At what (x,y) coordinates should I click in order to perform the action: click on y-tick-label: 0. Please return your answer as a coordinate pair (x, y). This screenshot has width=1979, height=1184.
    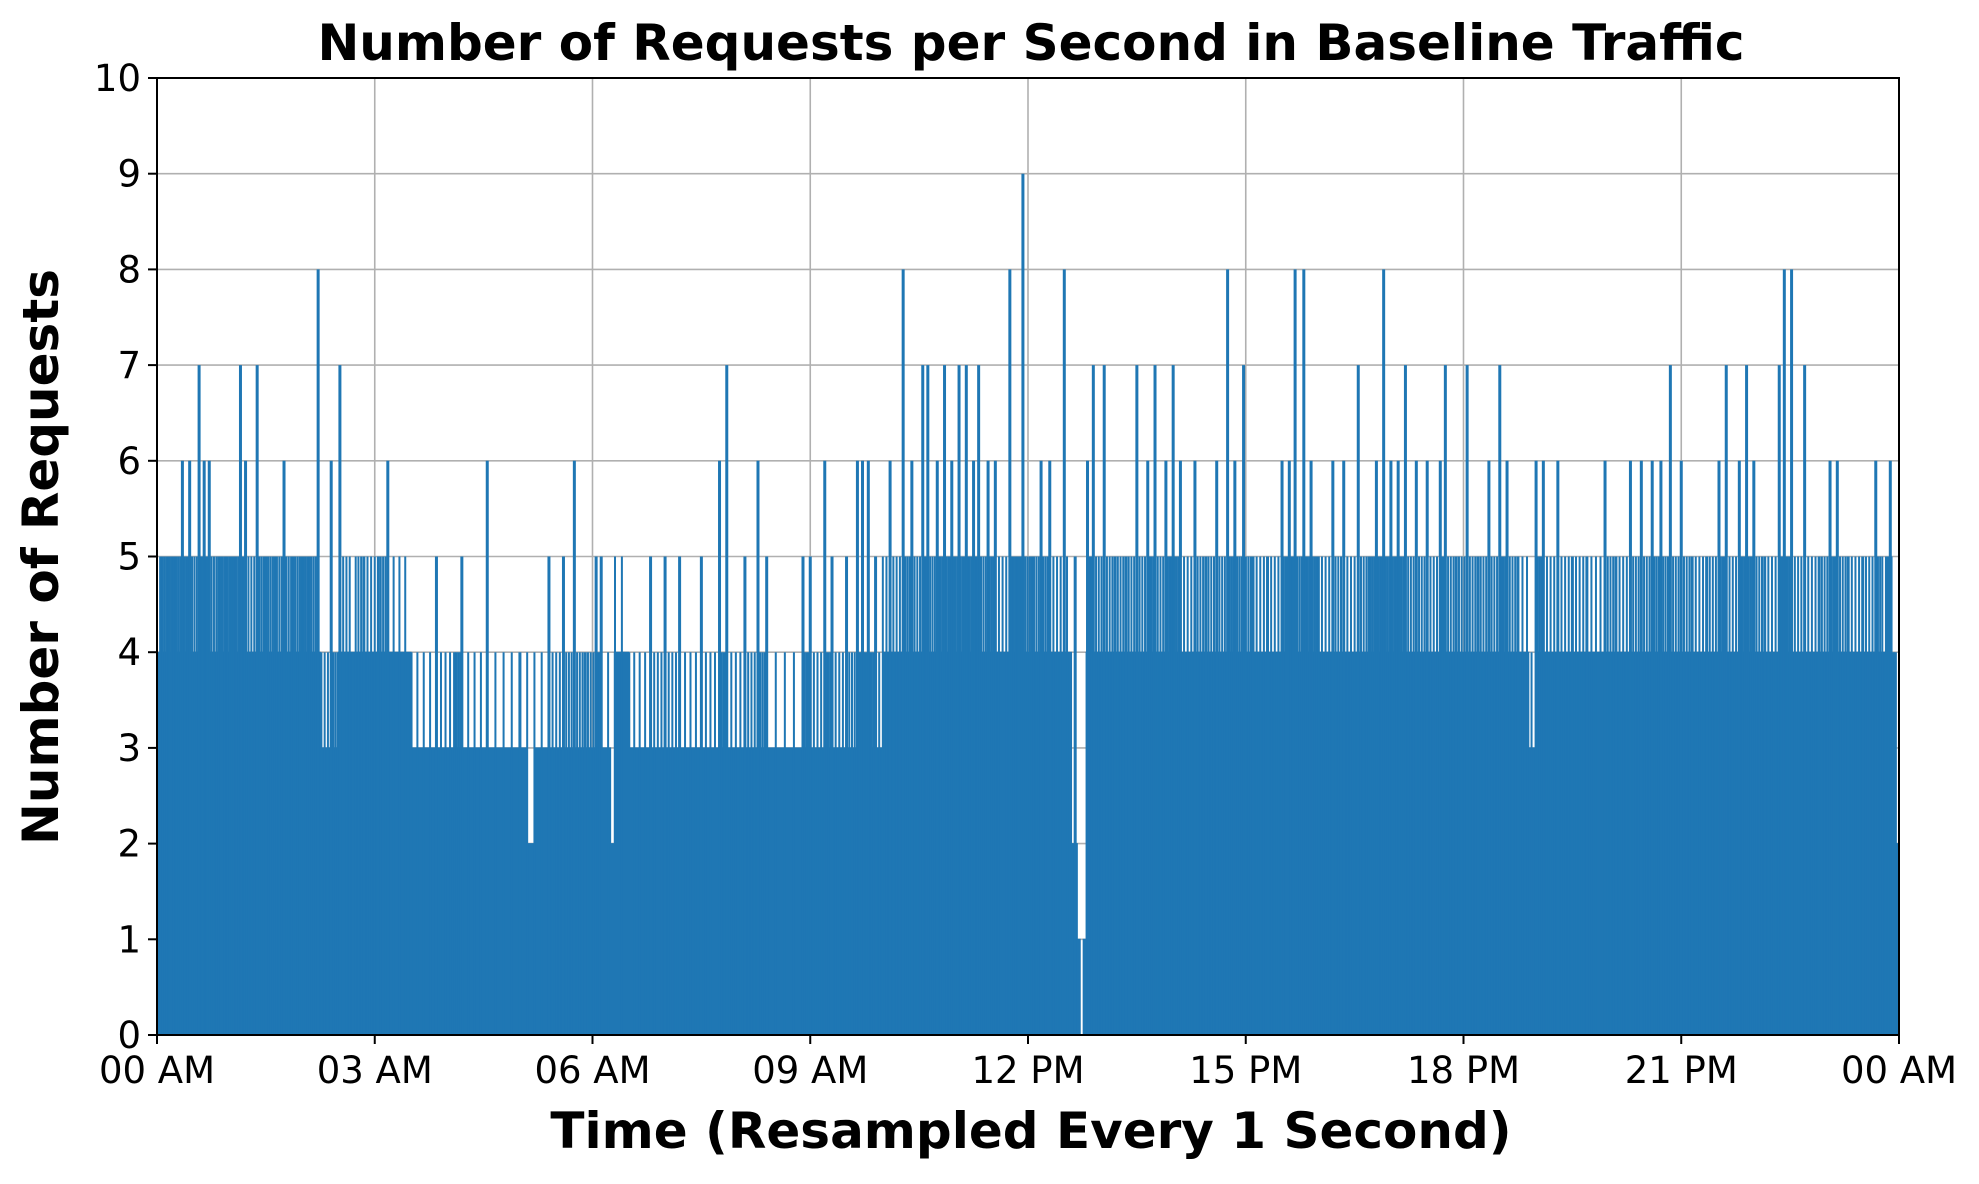
    Looking at the image, I should click on (129, 1035).